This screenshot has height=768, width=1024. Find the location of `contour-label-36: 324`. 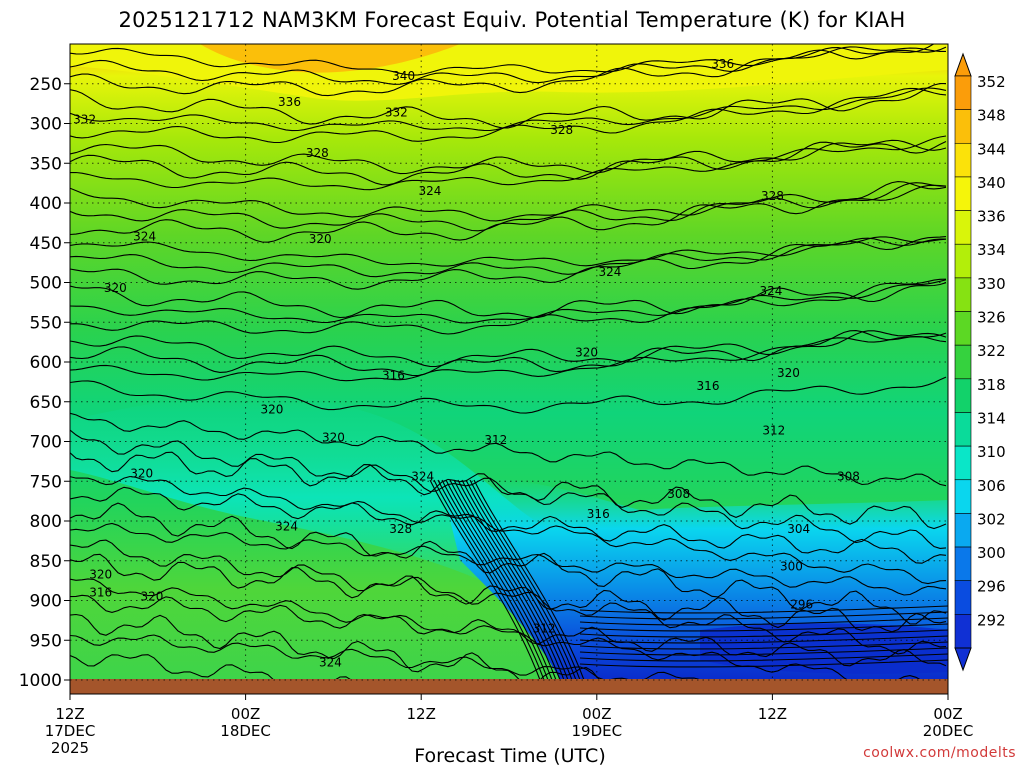

contour-label-36: 324 is located at coordinates (330, 663).